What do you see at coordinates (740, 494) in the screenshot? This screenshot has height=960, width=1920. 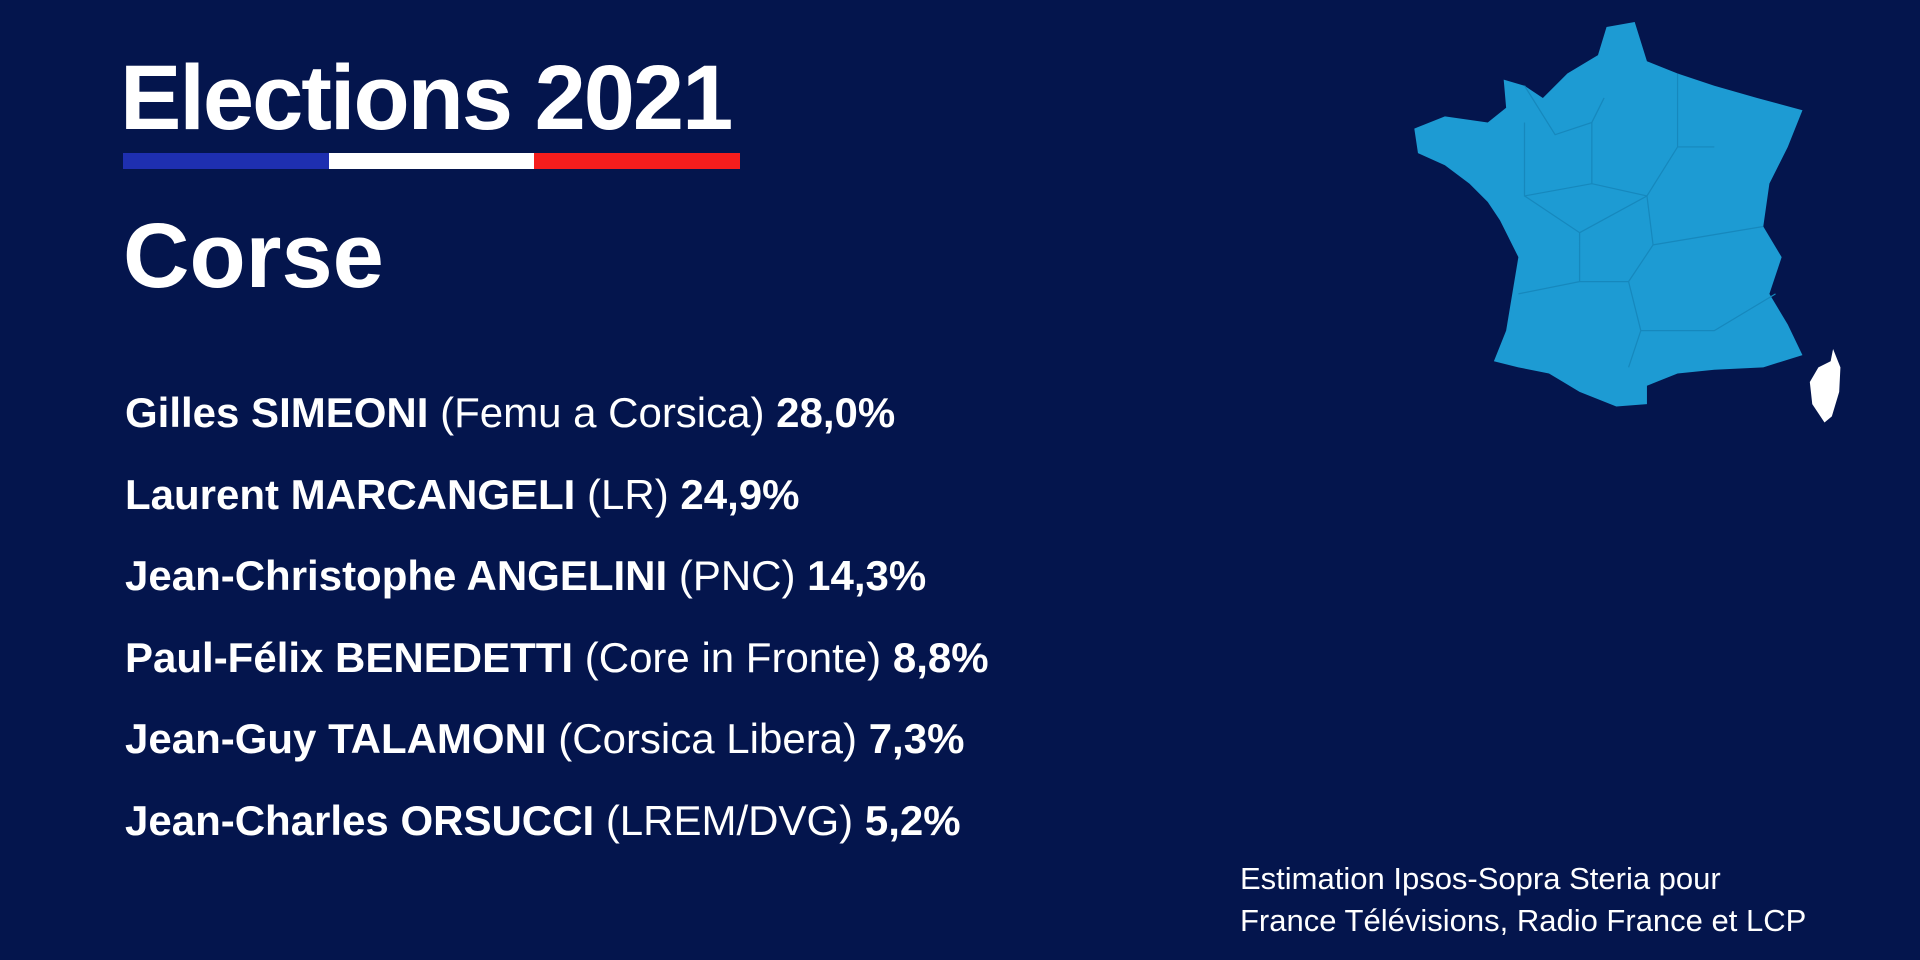 I see `vote-share: 24,9%` at bounding box center [740, 494].